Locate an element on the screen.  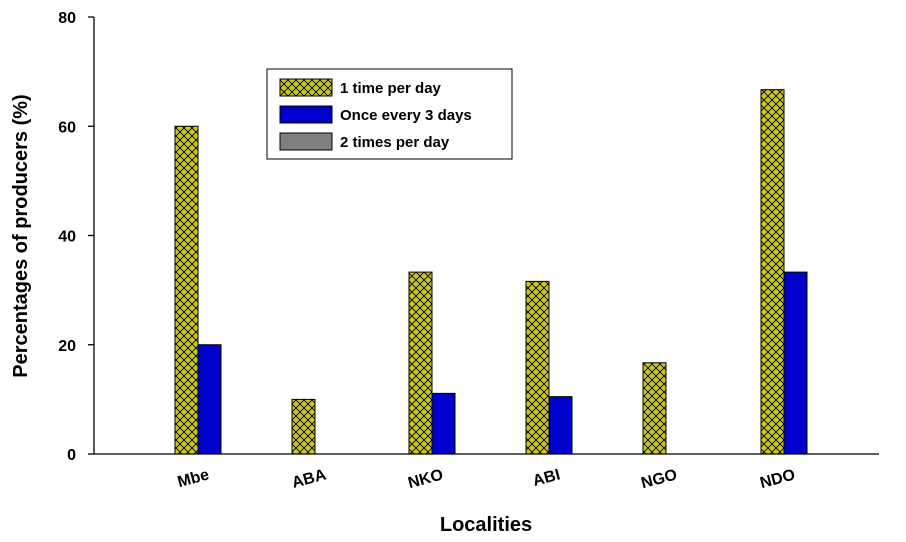
bar-once-every-3-days-mbe is located at coordinates (209, 399).